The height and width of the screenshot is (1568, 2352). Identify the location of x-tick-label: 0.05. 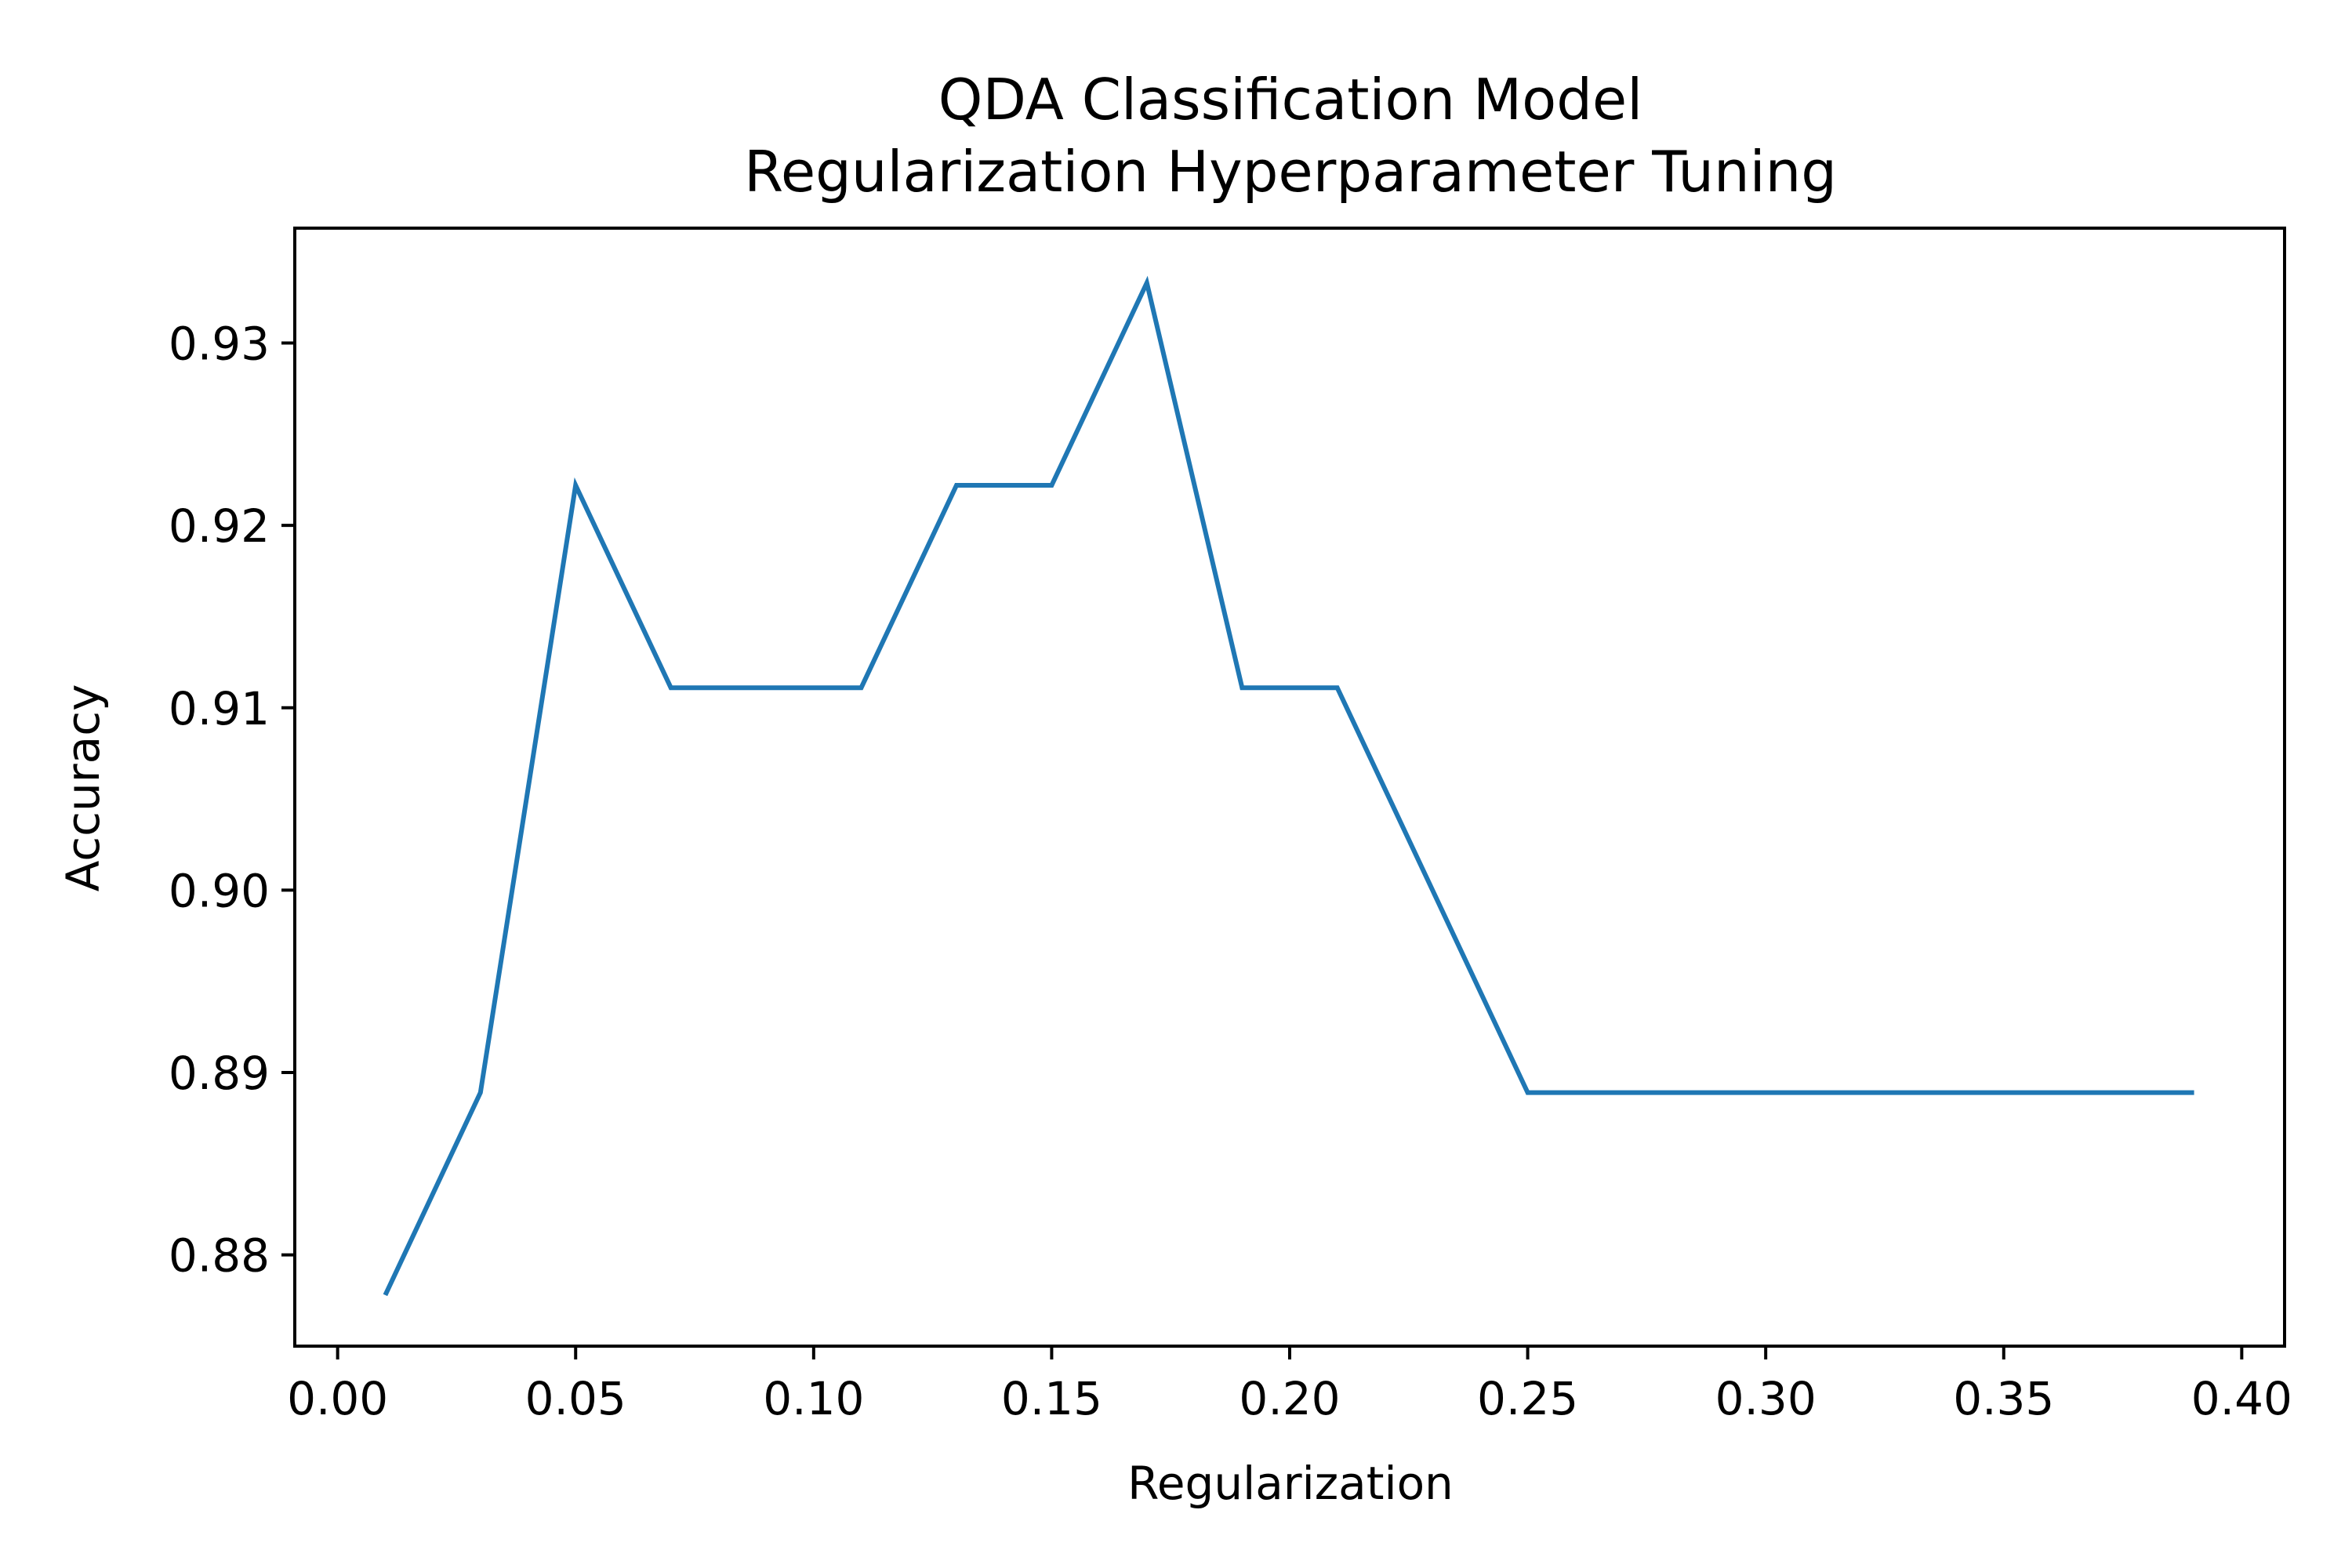
(575, 1398).